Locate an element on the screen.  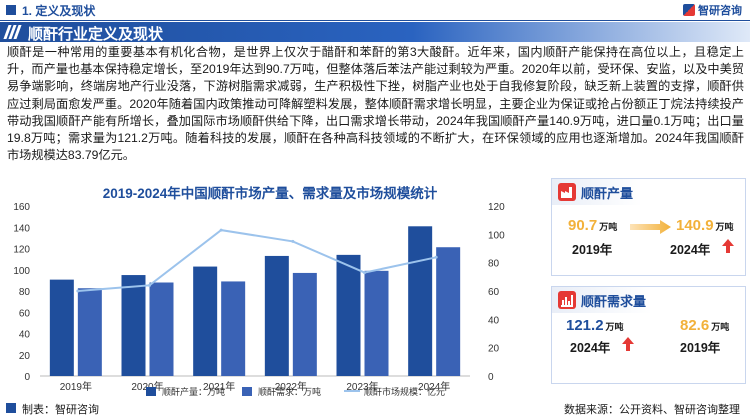
section-label: 1. 定义及现状 is located at coordinates (59, 11).